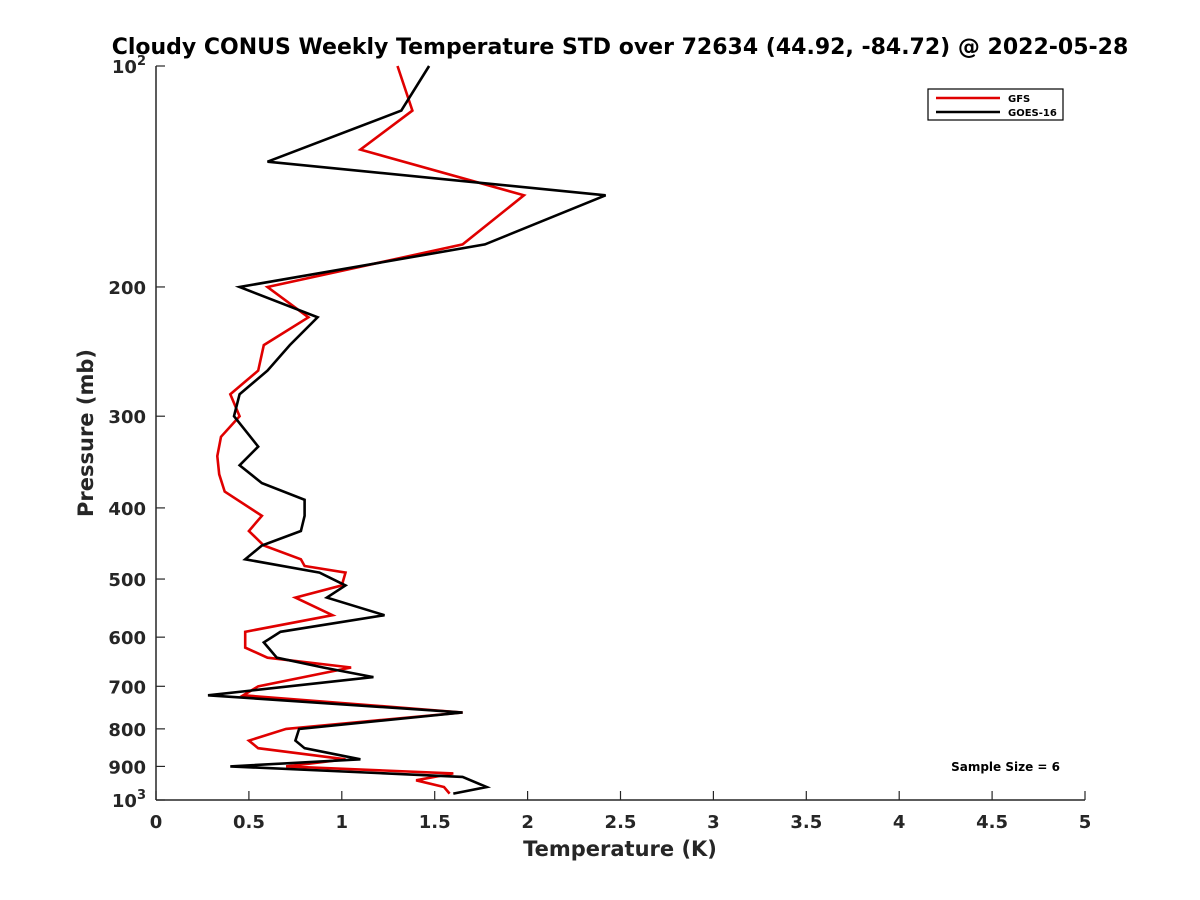 The image size is (1200, 900). Describe the element at coordinates (806, 822) in the screenshot. I see `x-tick-label: 3.5` at that location.